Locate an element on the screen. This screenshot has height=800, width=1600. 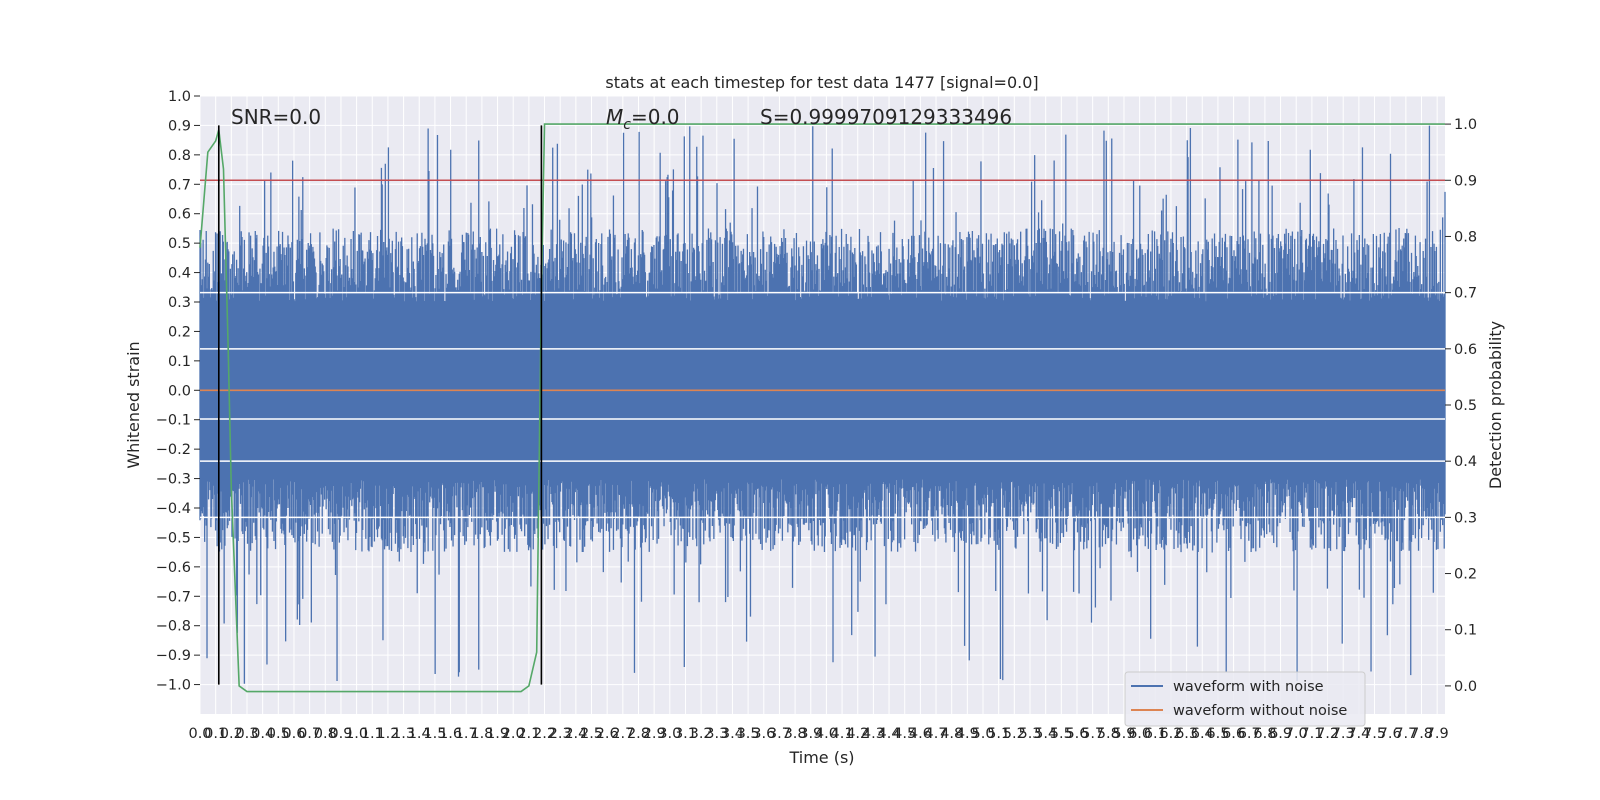
y-tick-label: −0.1 is located at coordinates (173, 421).